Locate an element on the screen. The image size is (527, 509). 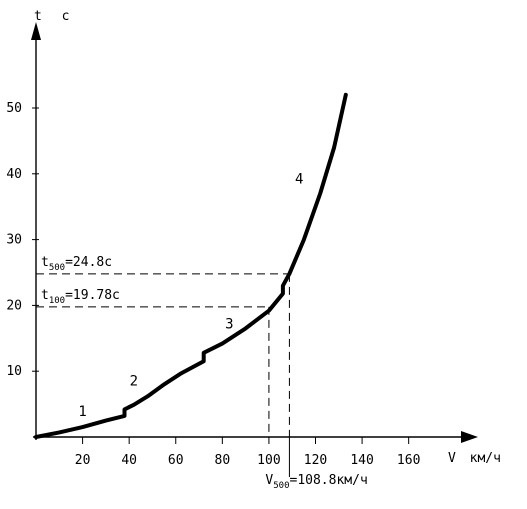
y-tick-label-20: 20 is located at coordinates (14, 305).